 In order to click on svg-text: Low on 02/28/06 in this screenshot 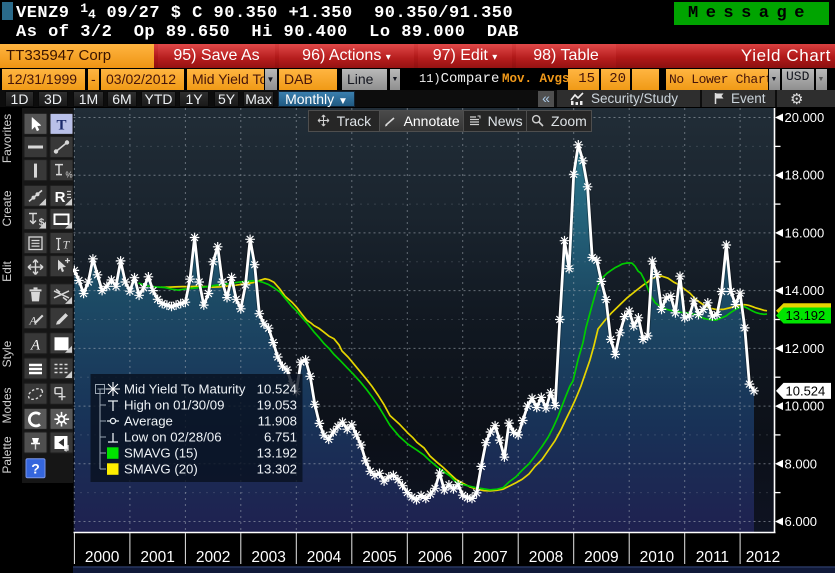, I will do `click(173, 437)`.